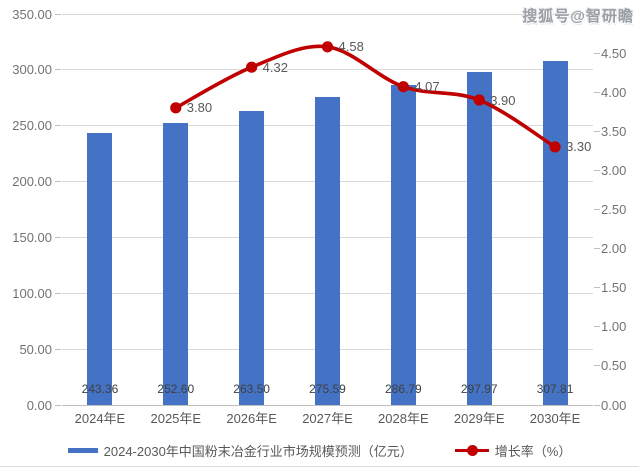 This screenshot has width=639, height=476. I want to click on right-axis-tick-label: 1.00, so click(614, 327).